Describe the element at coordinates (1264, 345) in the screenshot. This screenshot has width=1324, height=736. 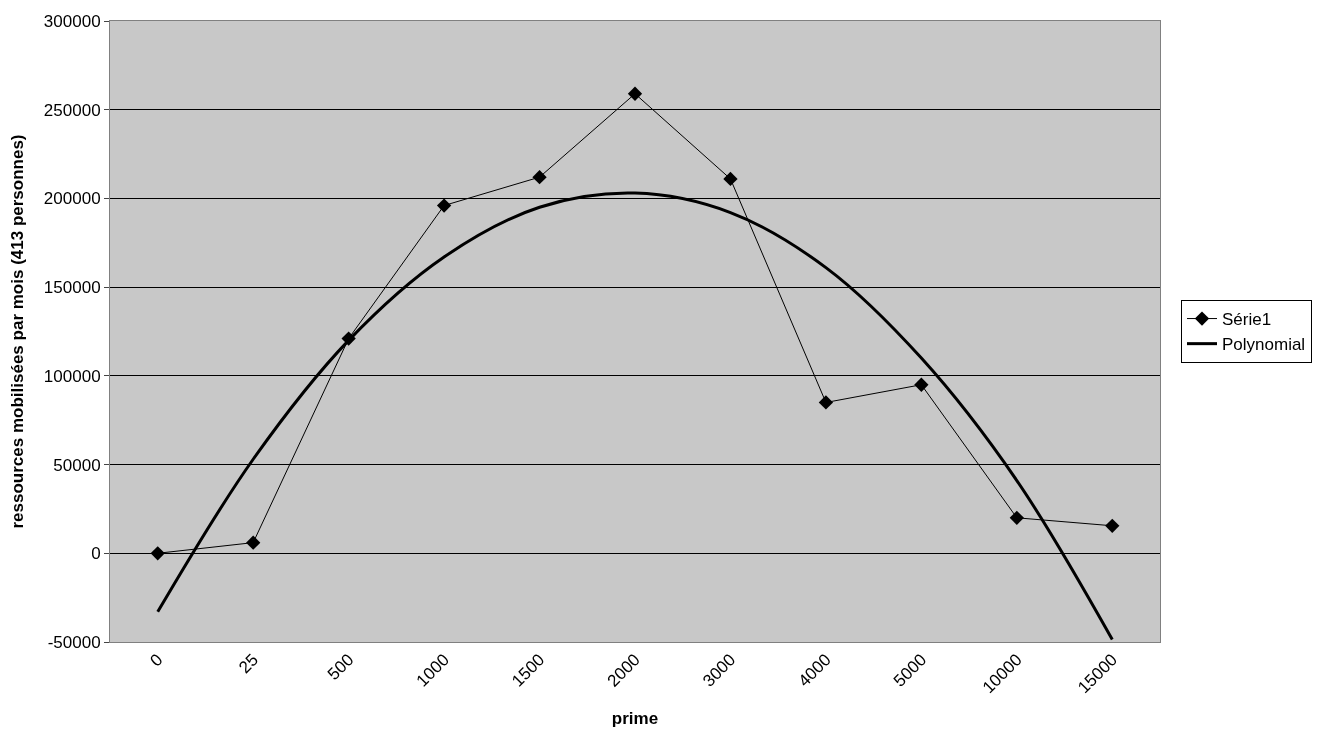
I see `legend-label: Polynomial` at that location.